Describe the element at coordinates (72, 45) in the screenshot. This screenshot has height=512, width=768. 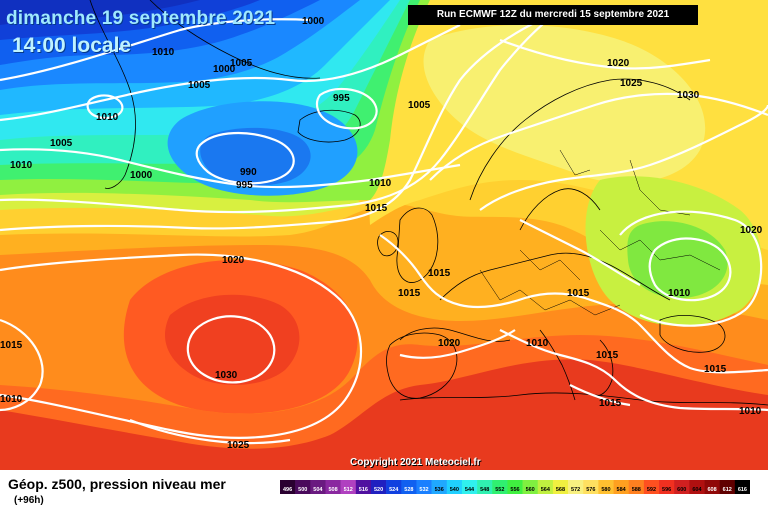
I see `forecast-time: 14:00 locale` at that location.